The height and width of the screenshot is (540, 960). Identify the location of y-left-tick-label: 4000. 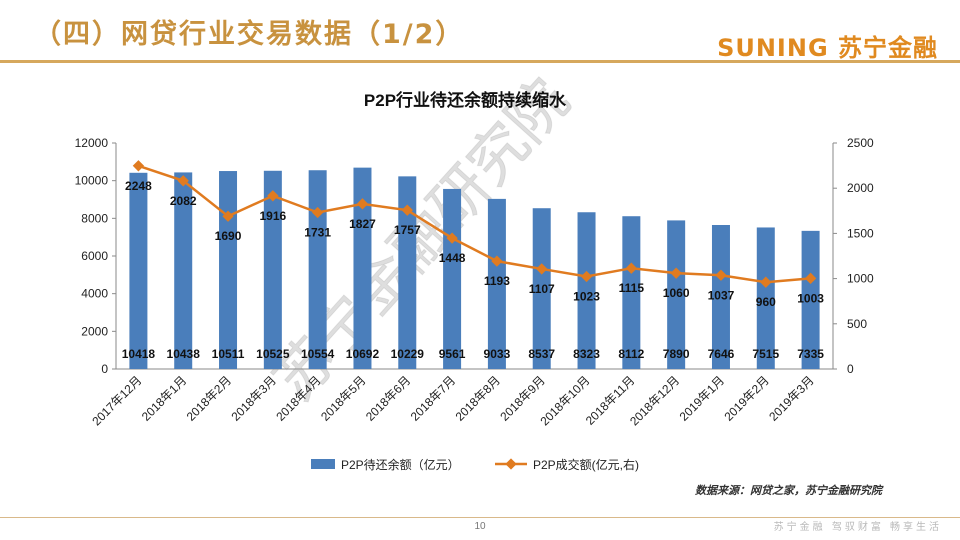
(94, 294).